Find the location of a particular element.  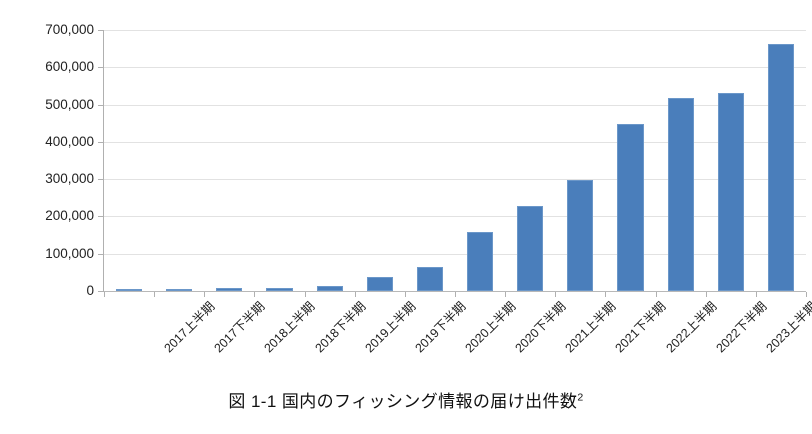

x-axis-category-label: 2021上半期 is located at coordinates (590, 327).